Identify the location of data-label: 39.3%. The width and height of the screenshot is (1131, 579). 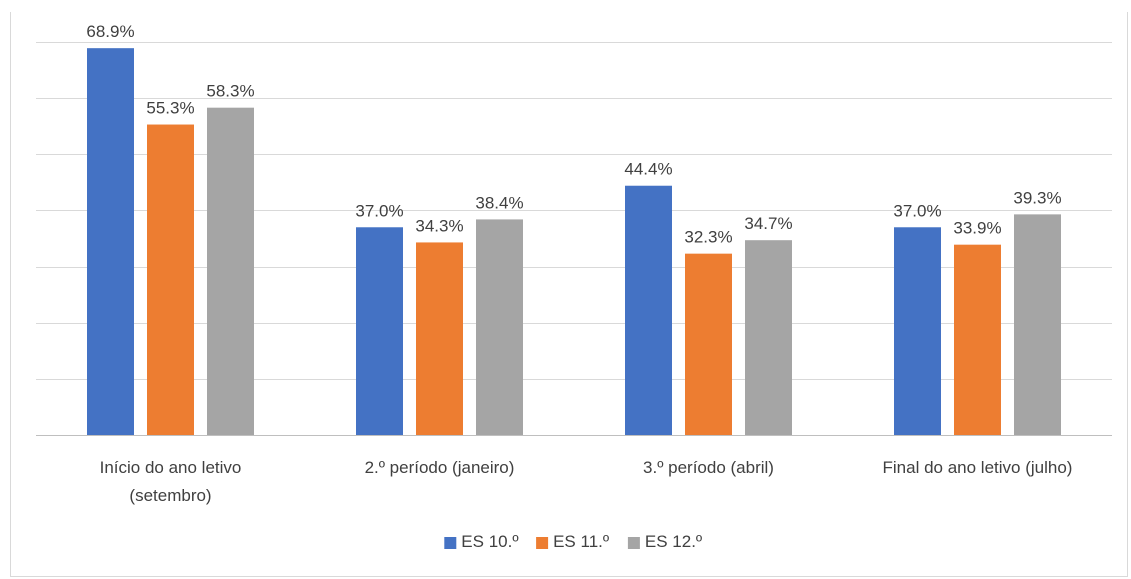
(1037, 197).